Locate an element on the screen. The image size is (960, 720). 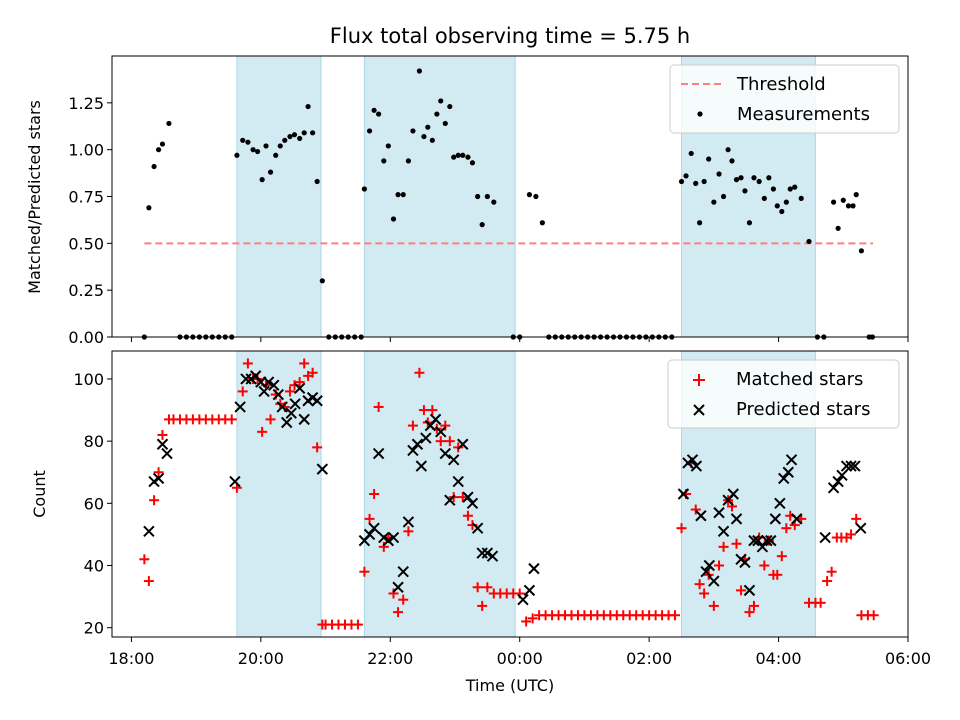
x-tick-label: 20:00 is located at coordinates (261, 658).